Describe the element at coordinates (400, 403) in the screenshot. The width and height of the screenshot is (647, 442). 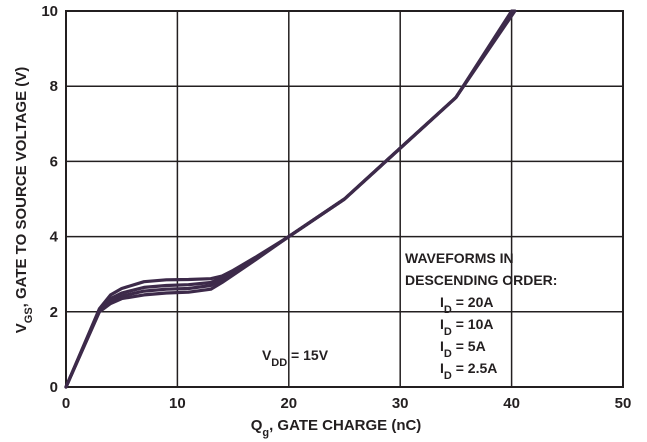
I see `x-tick-label: 30` at that location.